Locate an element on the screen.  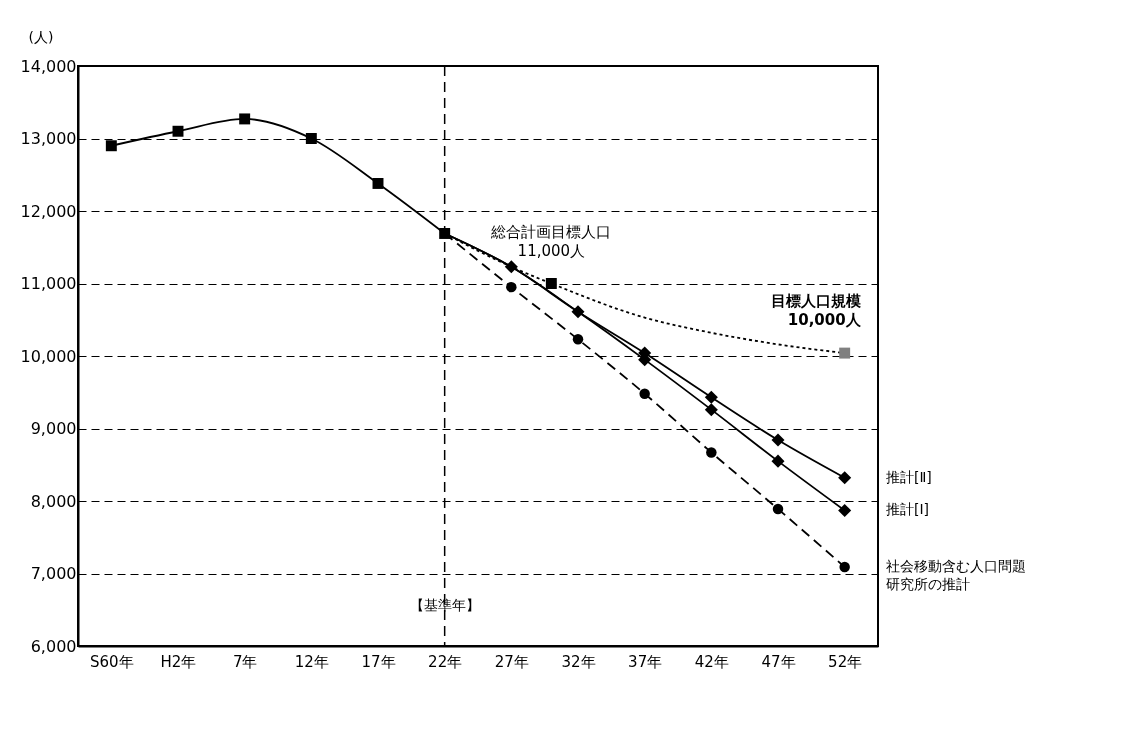
x-tick-label: 52年 is located at coordinates (845, 661).